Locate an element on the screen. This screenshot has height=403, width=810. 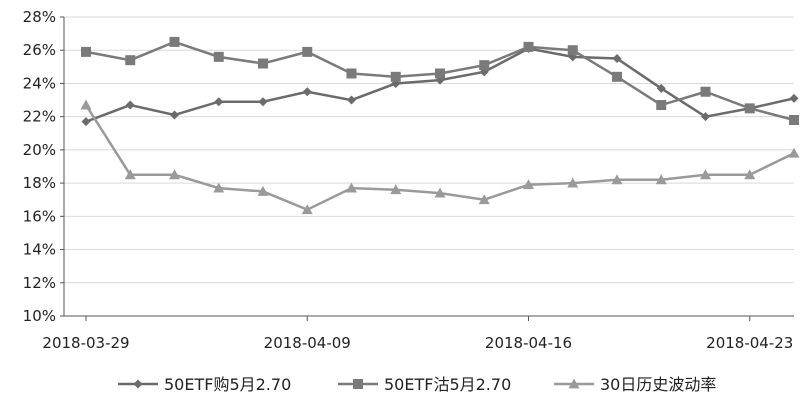
y-tick-label: 18% is located at coordinates (39, 183).